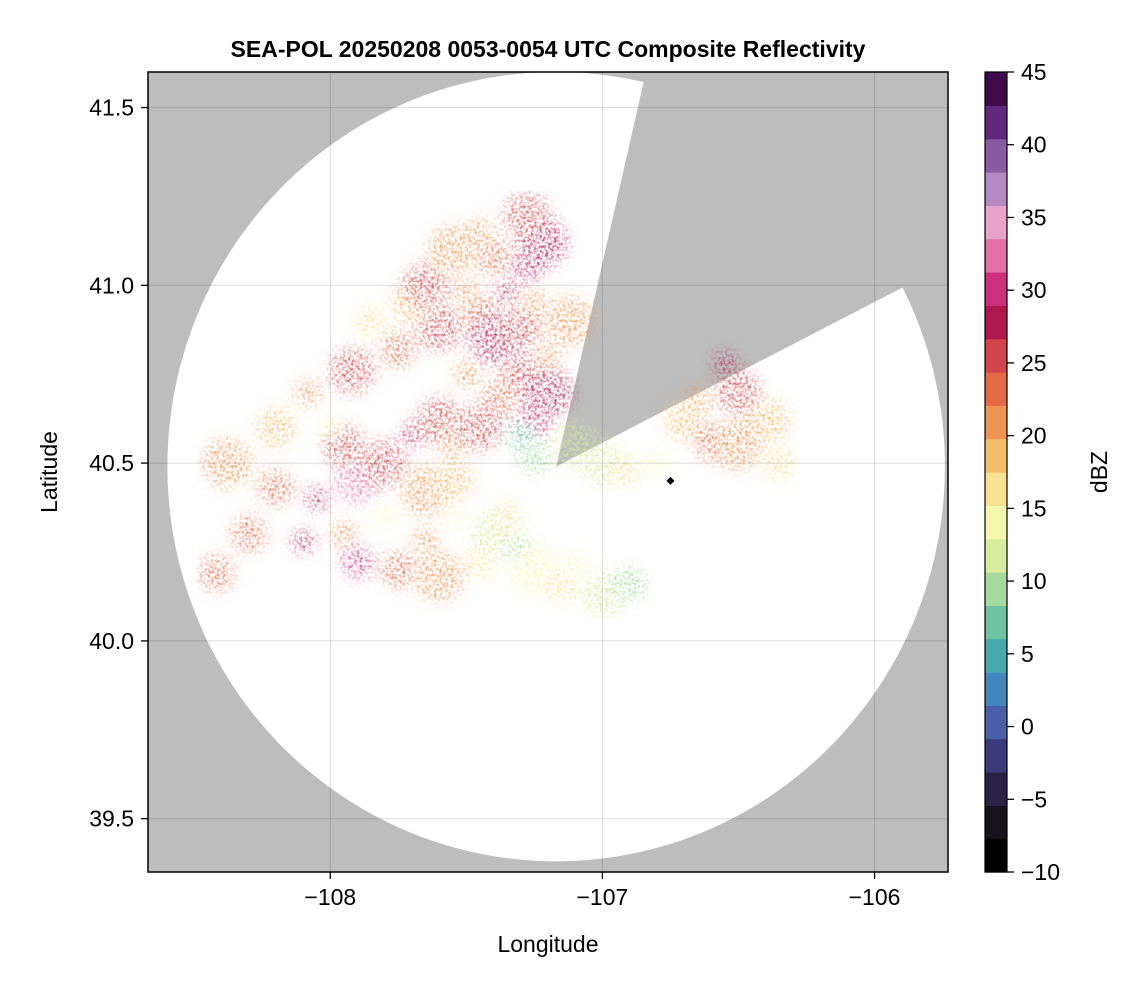  Describe the element at coordinates (330, 897) in the screenshot. I see `x-tick-label: −108` at that location.